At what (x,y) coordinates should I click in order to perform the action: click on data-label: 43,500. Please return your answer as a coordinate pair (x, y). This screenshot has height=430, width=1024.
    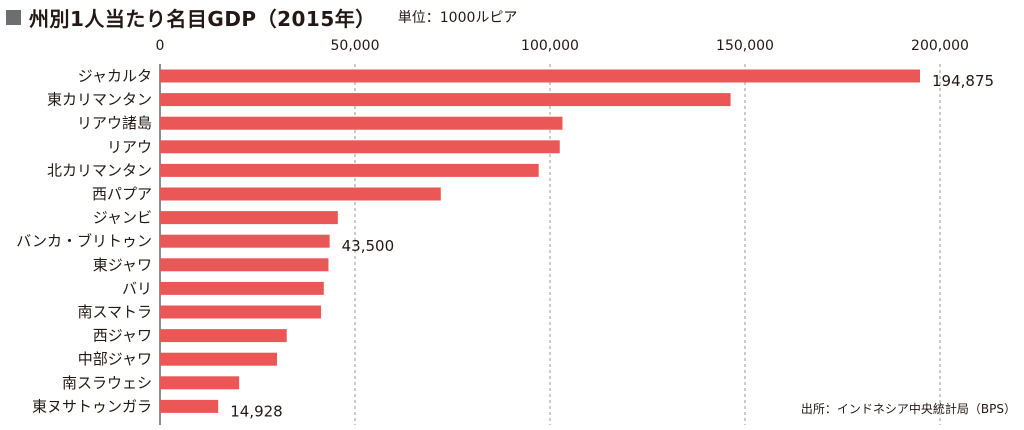
    Looking at the image, I should click on (368, 246).